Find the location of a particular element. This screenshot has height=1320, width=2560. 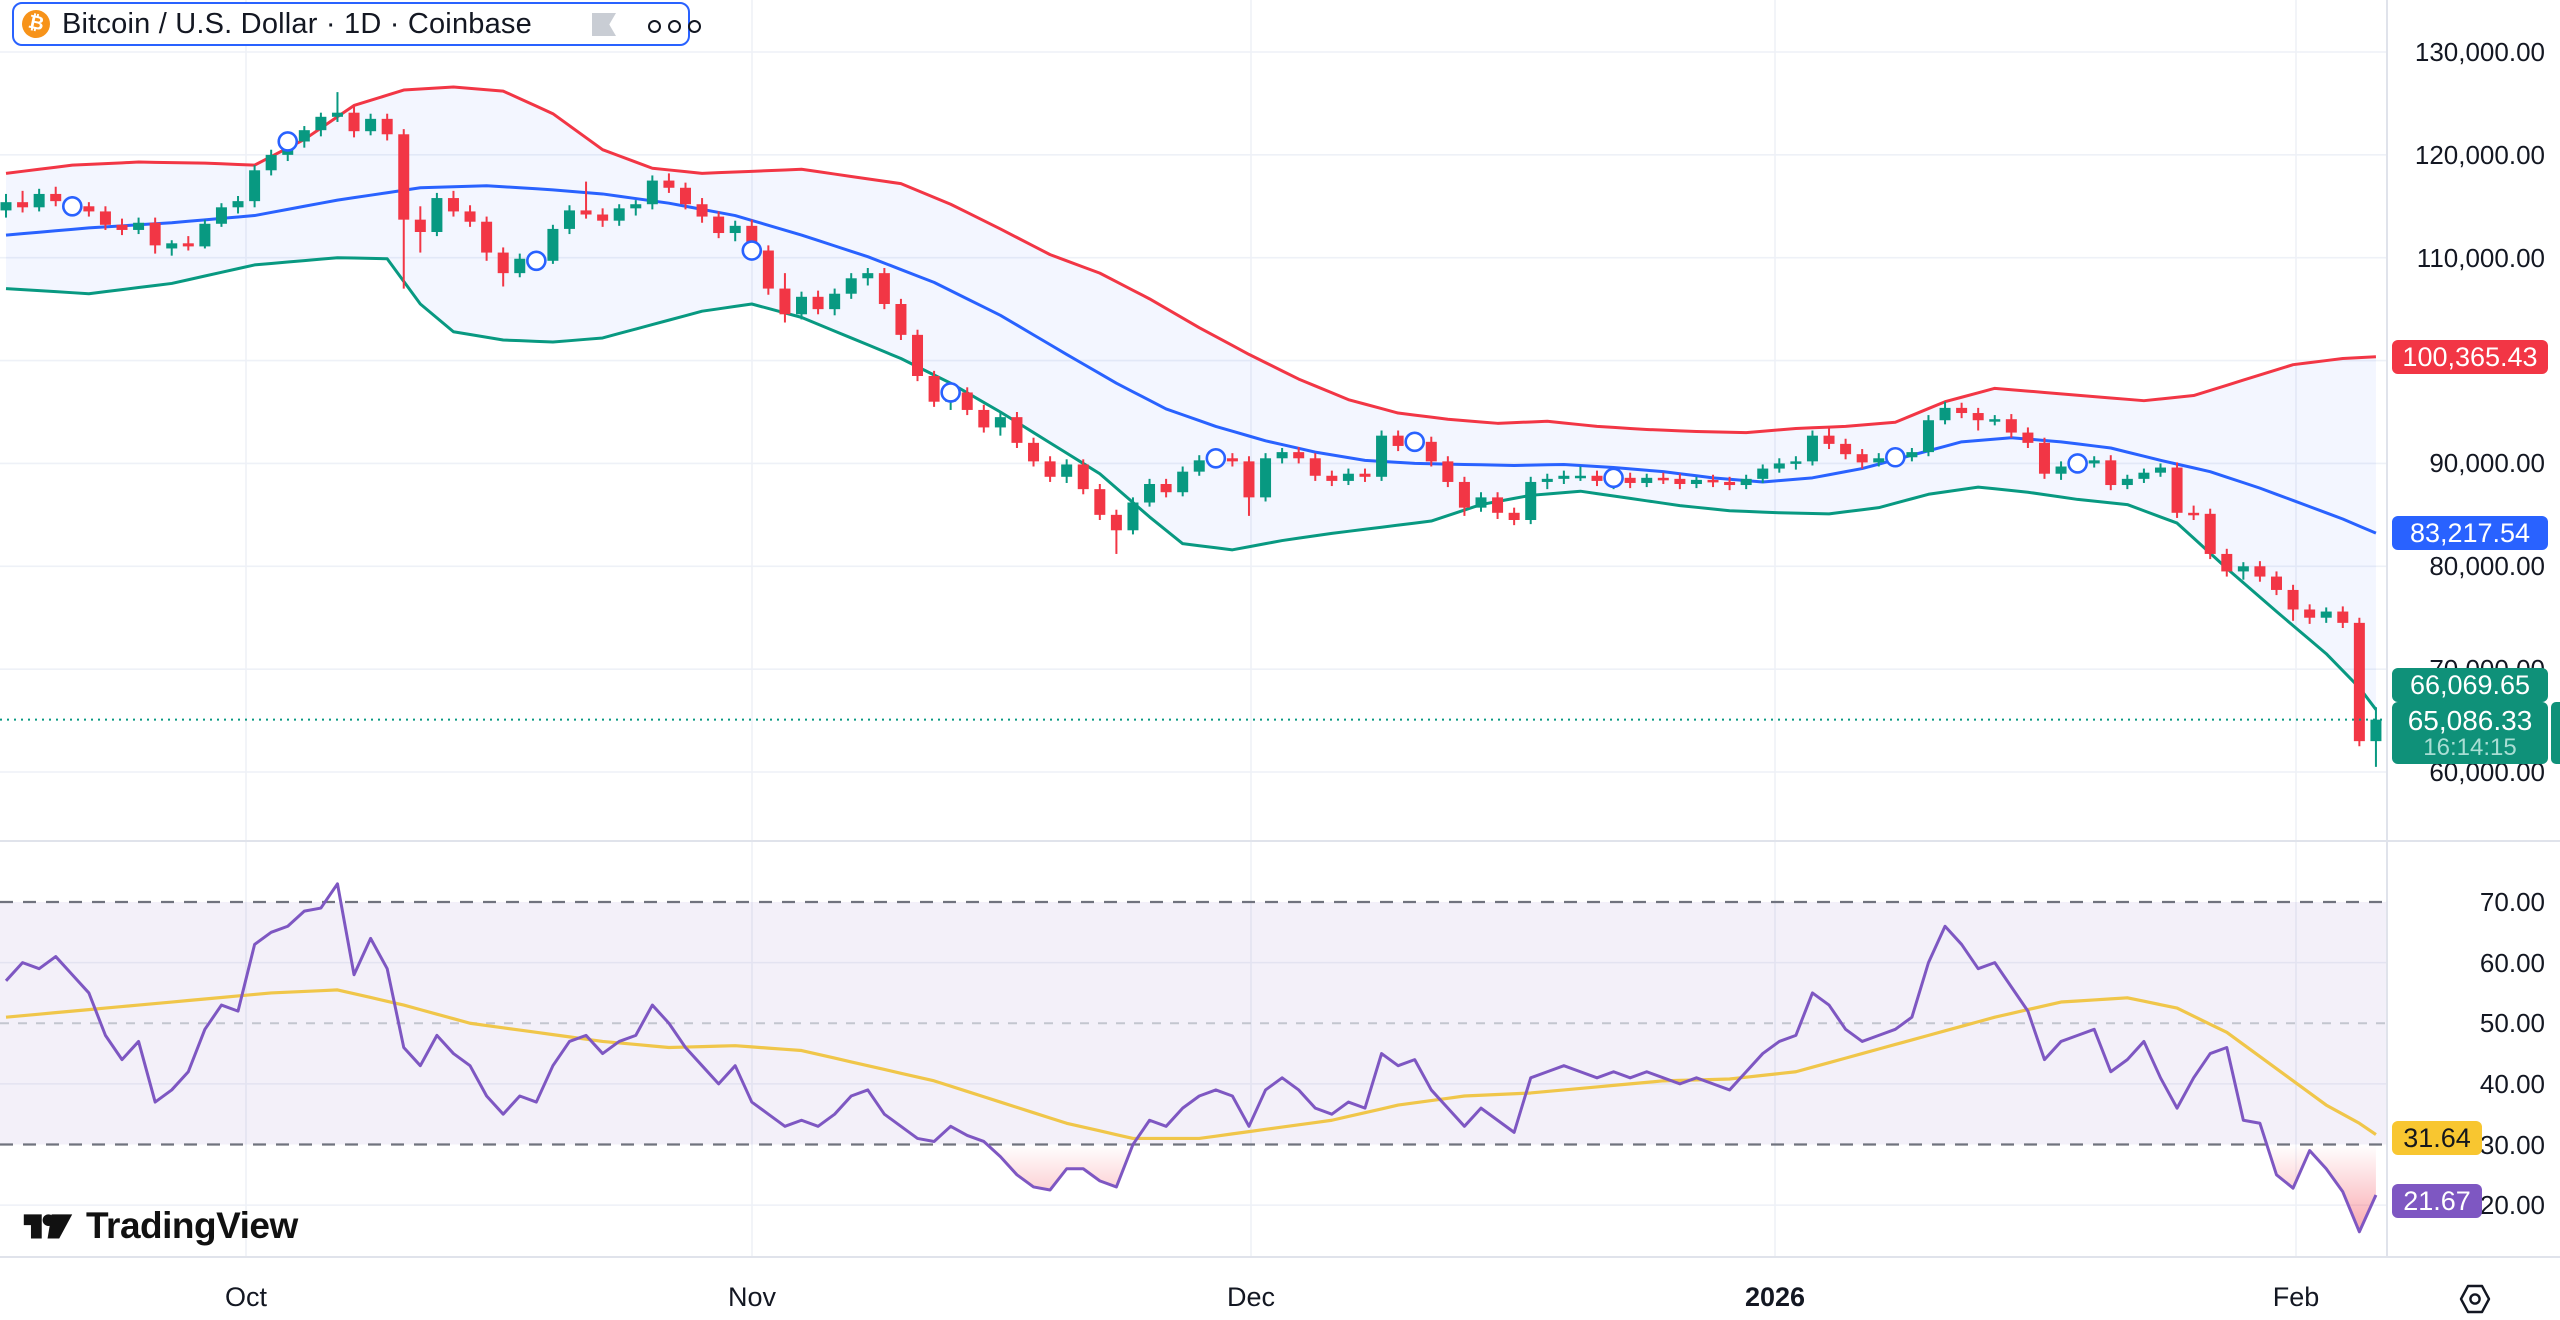

rsi-ma-value-label: 31.64 is located at coordinates (2437, 1138).